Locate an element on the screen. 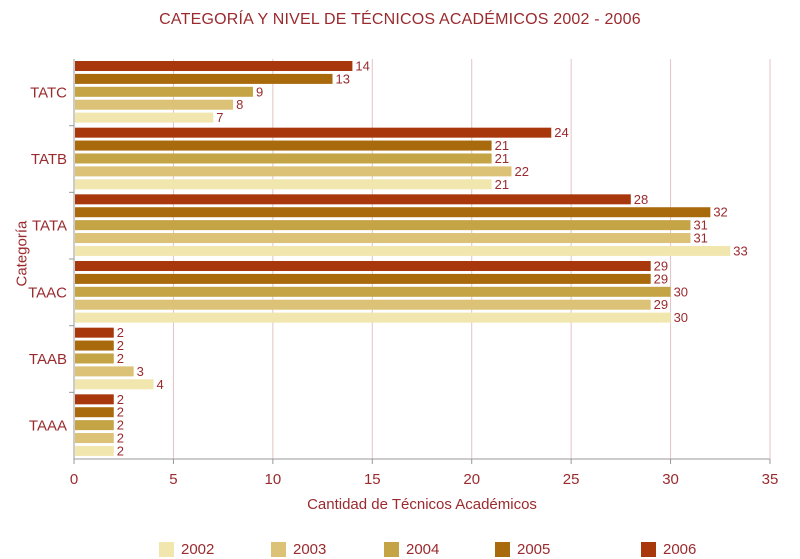 This screenshot has width=800, height=559. legend-label: 2002 is located at coordinates (198, 549).